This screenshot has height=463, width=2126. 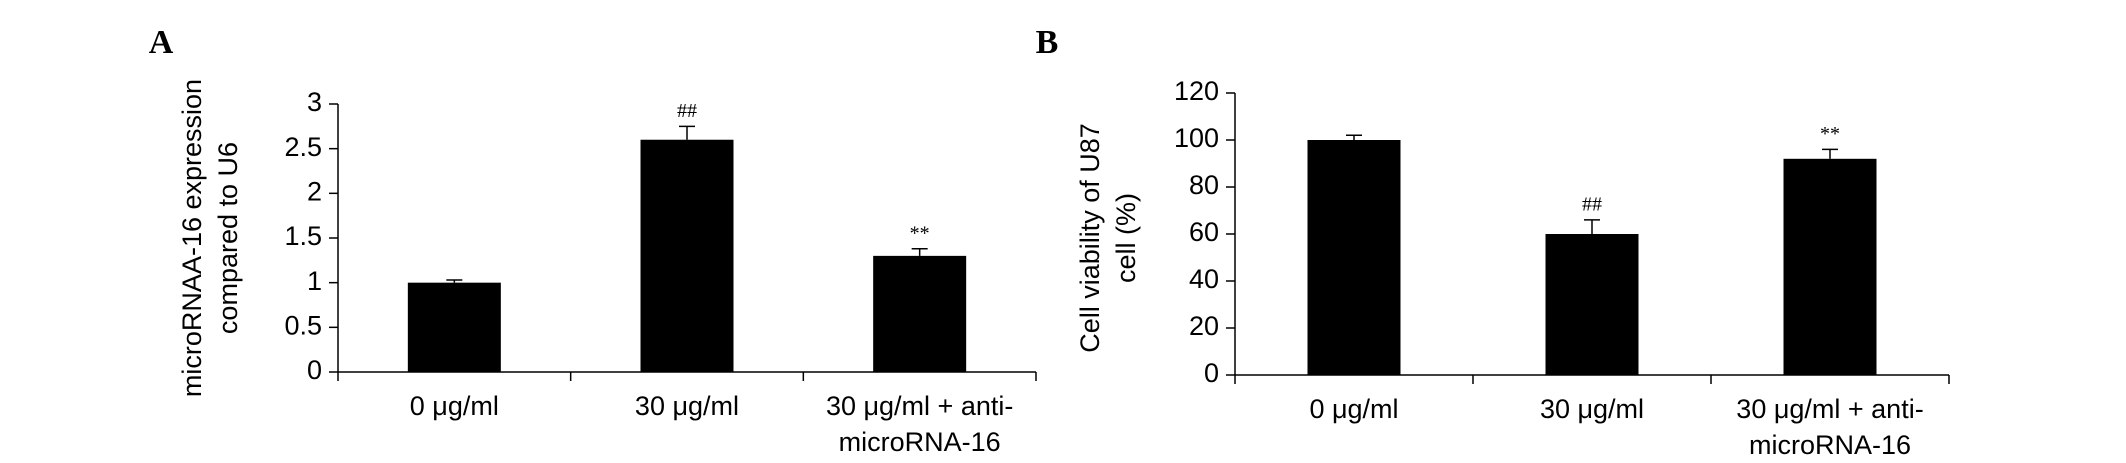 What do you see at coordinates (1196, 91) in the screenshot?
I see `y-tick-label: 120` at bounding box center [1196, 91].